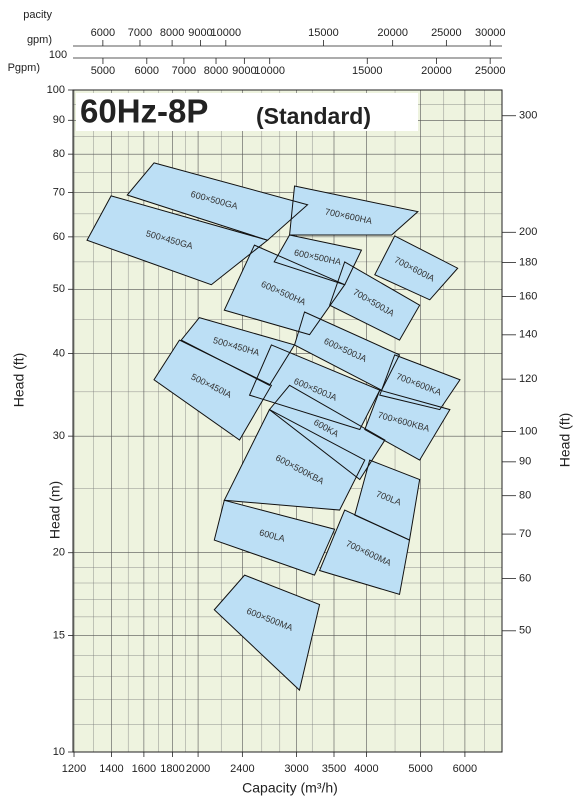 The image size is (584, 800). What do you see at coordinates (198, 769) in the screenshot?
I see `x-tick-label: 2000` at bounding box center [198, 769].